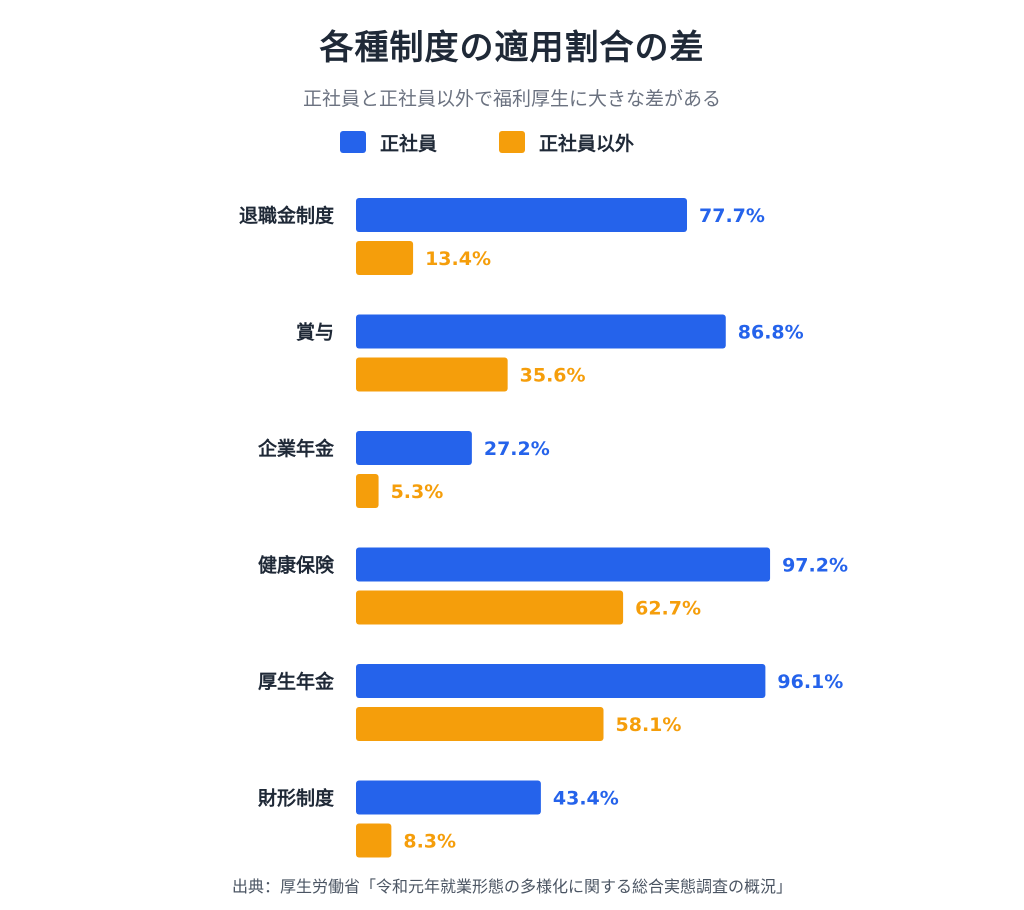  I want to click on data-label-regular: 43.4%, so click(586, 799).